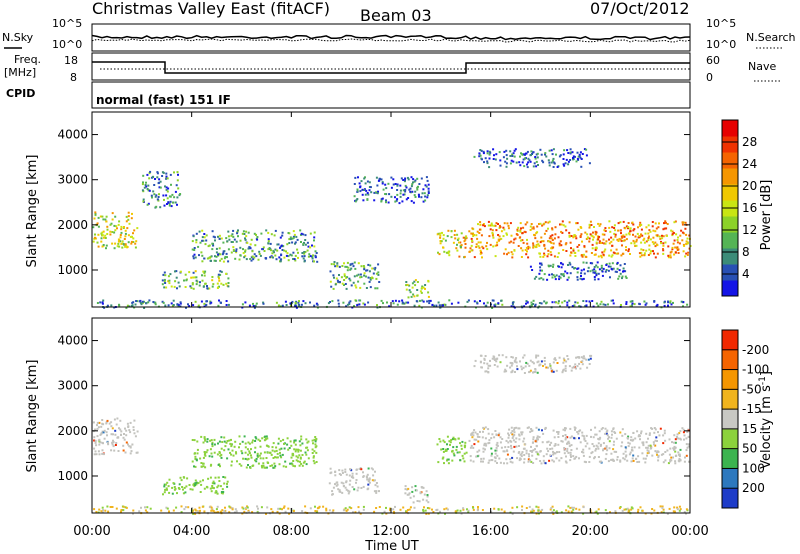  Describe the element at coordinates (746, 274) in the screenshot. I see `colorbar-tick-label: 4` at that location.